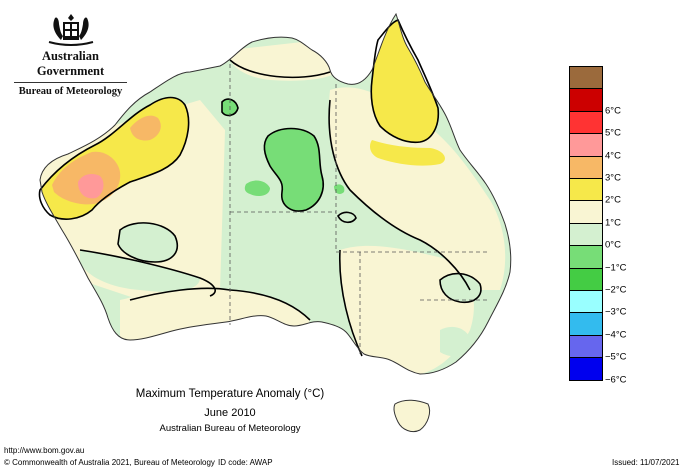 This screenshot has height=467, width=680. What do you see at coordinates (230, 413) in the screenshot?
I see `map-period: June 2010` at bounding box center [230, 413].